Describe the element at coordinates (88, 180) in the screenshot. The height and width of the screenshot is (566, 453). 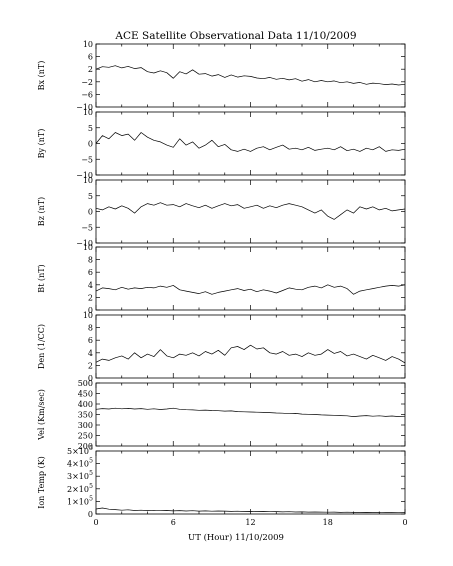
I see `y-tick-label-bz: 10` at that location.